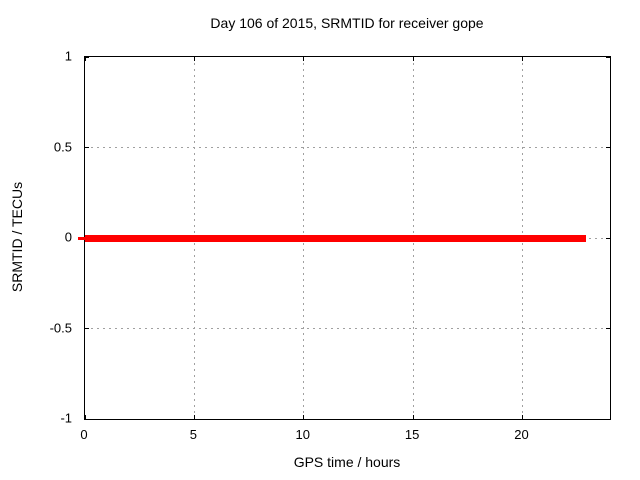  Describe the element at coordinates (84, 434) in the screenshot. I see `x-tick-label: 0` at that location.